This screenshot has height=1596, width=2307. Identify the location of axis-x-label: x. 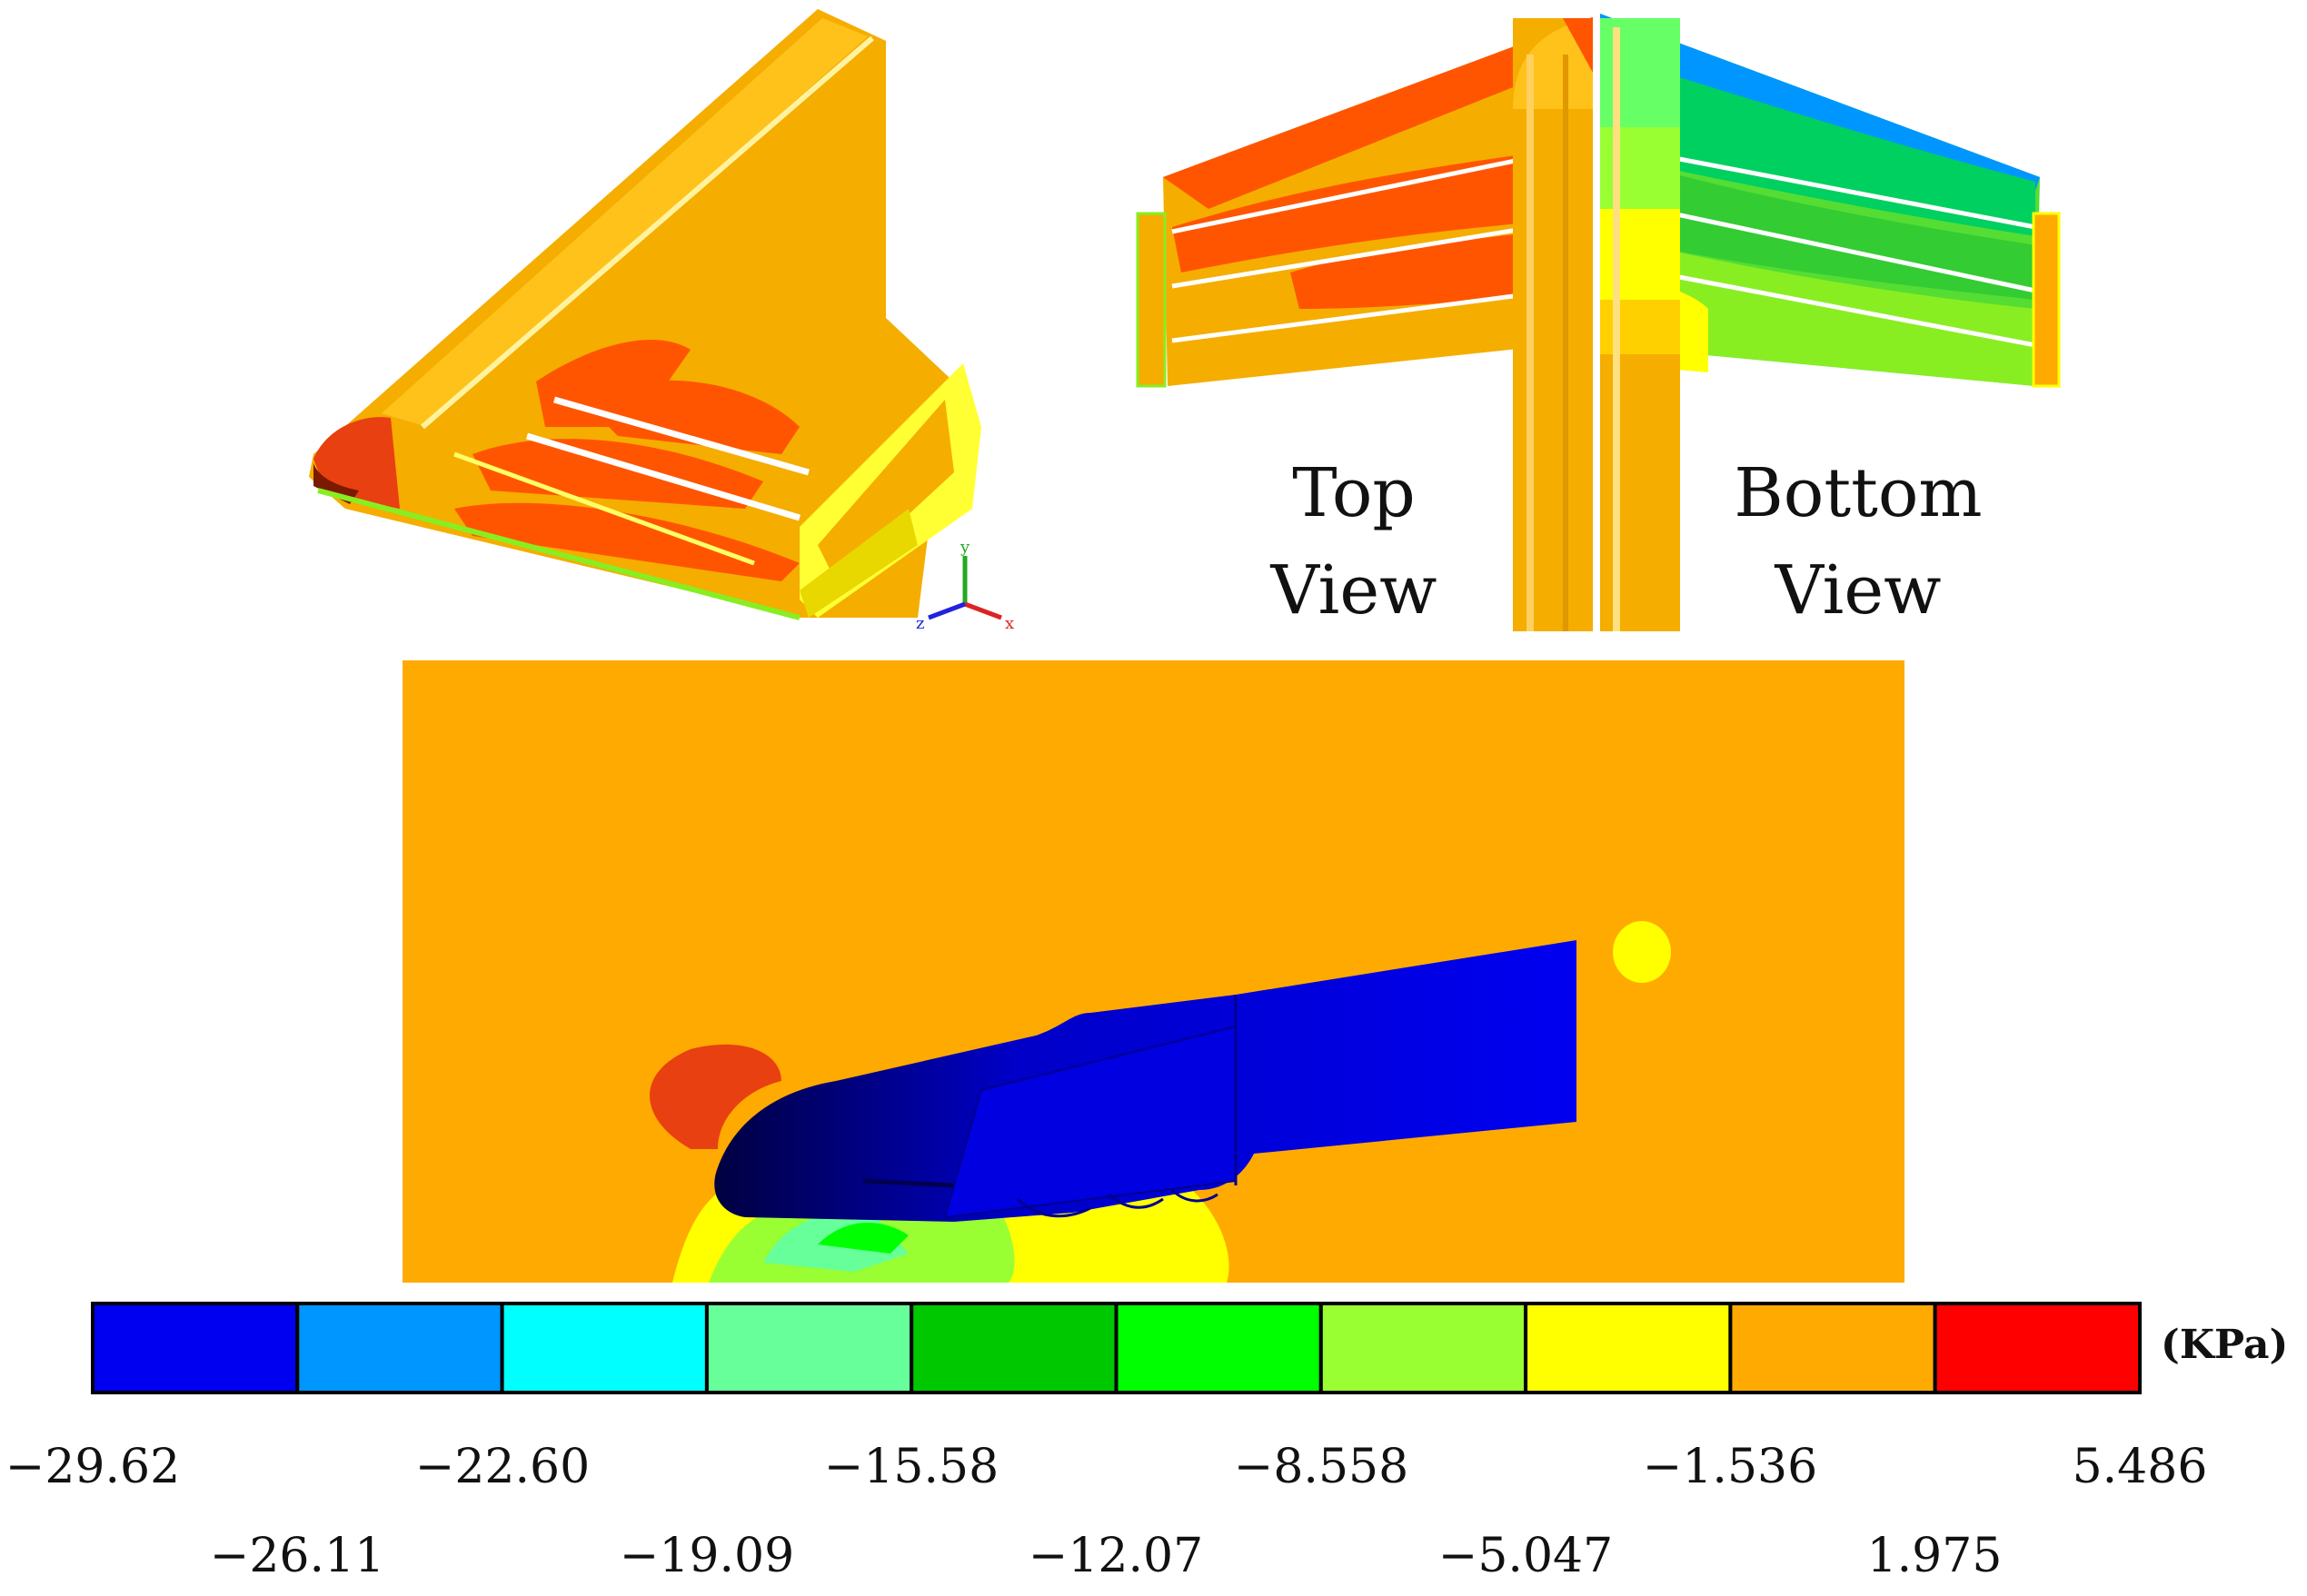
(1010, 623).